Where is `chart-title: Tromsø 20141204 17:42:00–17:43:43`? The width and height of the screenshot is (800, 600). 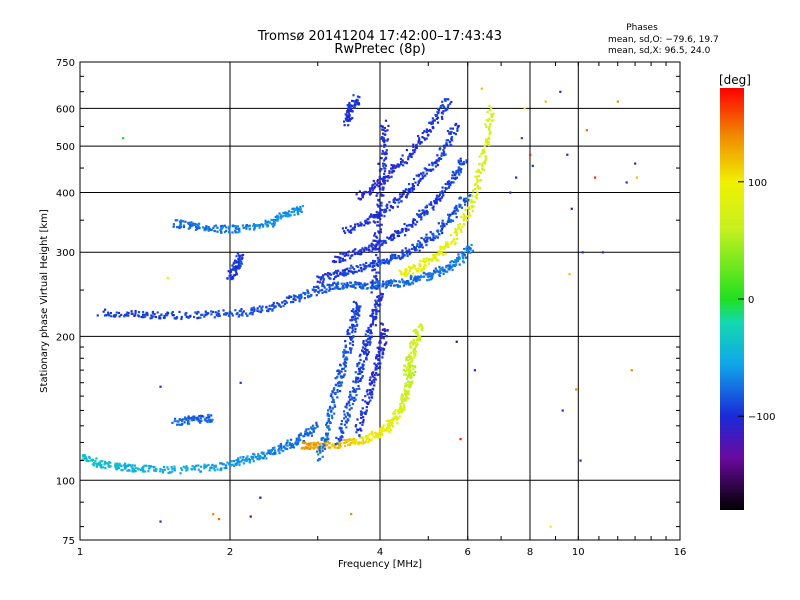
chart-title: Tromsø 20141204 17:42:00–17:43:43 is located at coordinates (379, 36).